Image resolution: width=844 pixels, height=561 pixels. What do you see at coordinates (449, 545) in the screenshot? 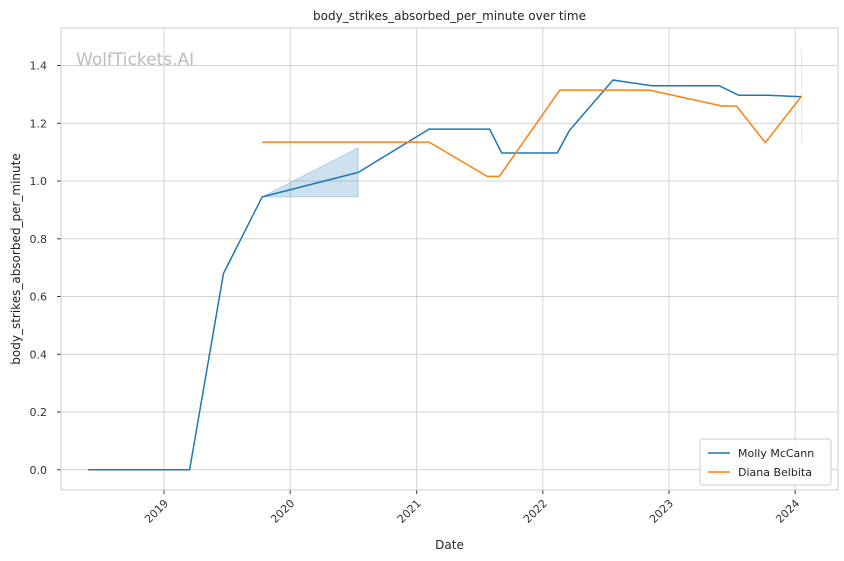
I see `x-axis-title: Date` at bounding box center [449, 545].